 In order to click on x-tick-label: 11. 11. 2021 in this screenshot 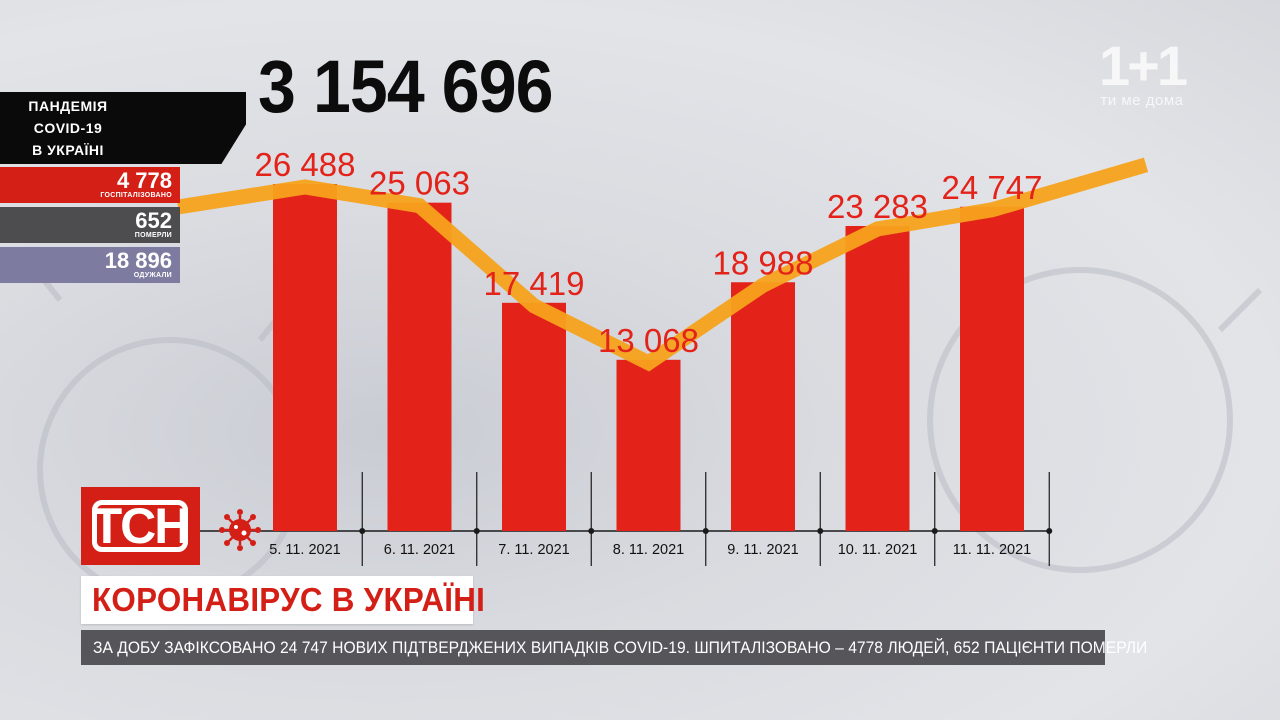, I will do `click(992, 550)`.